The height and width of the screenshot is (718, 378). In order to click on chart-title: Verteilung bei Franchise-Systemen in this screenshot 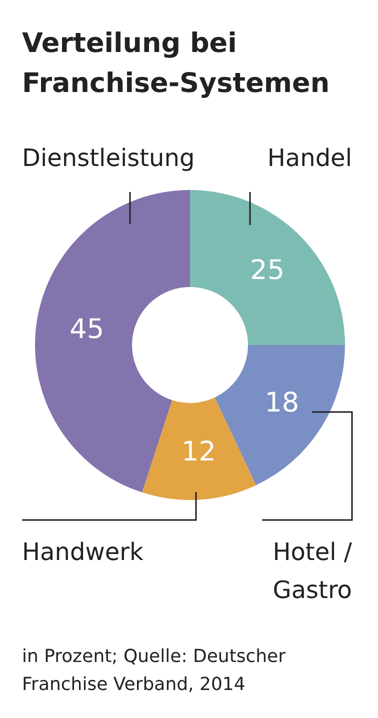, I will do `click(176, 63)`.